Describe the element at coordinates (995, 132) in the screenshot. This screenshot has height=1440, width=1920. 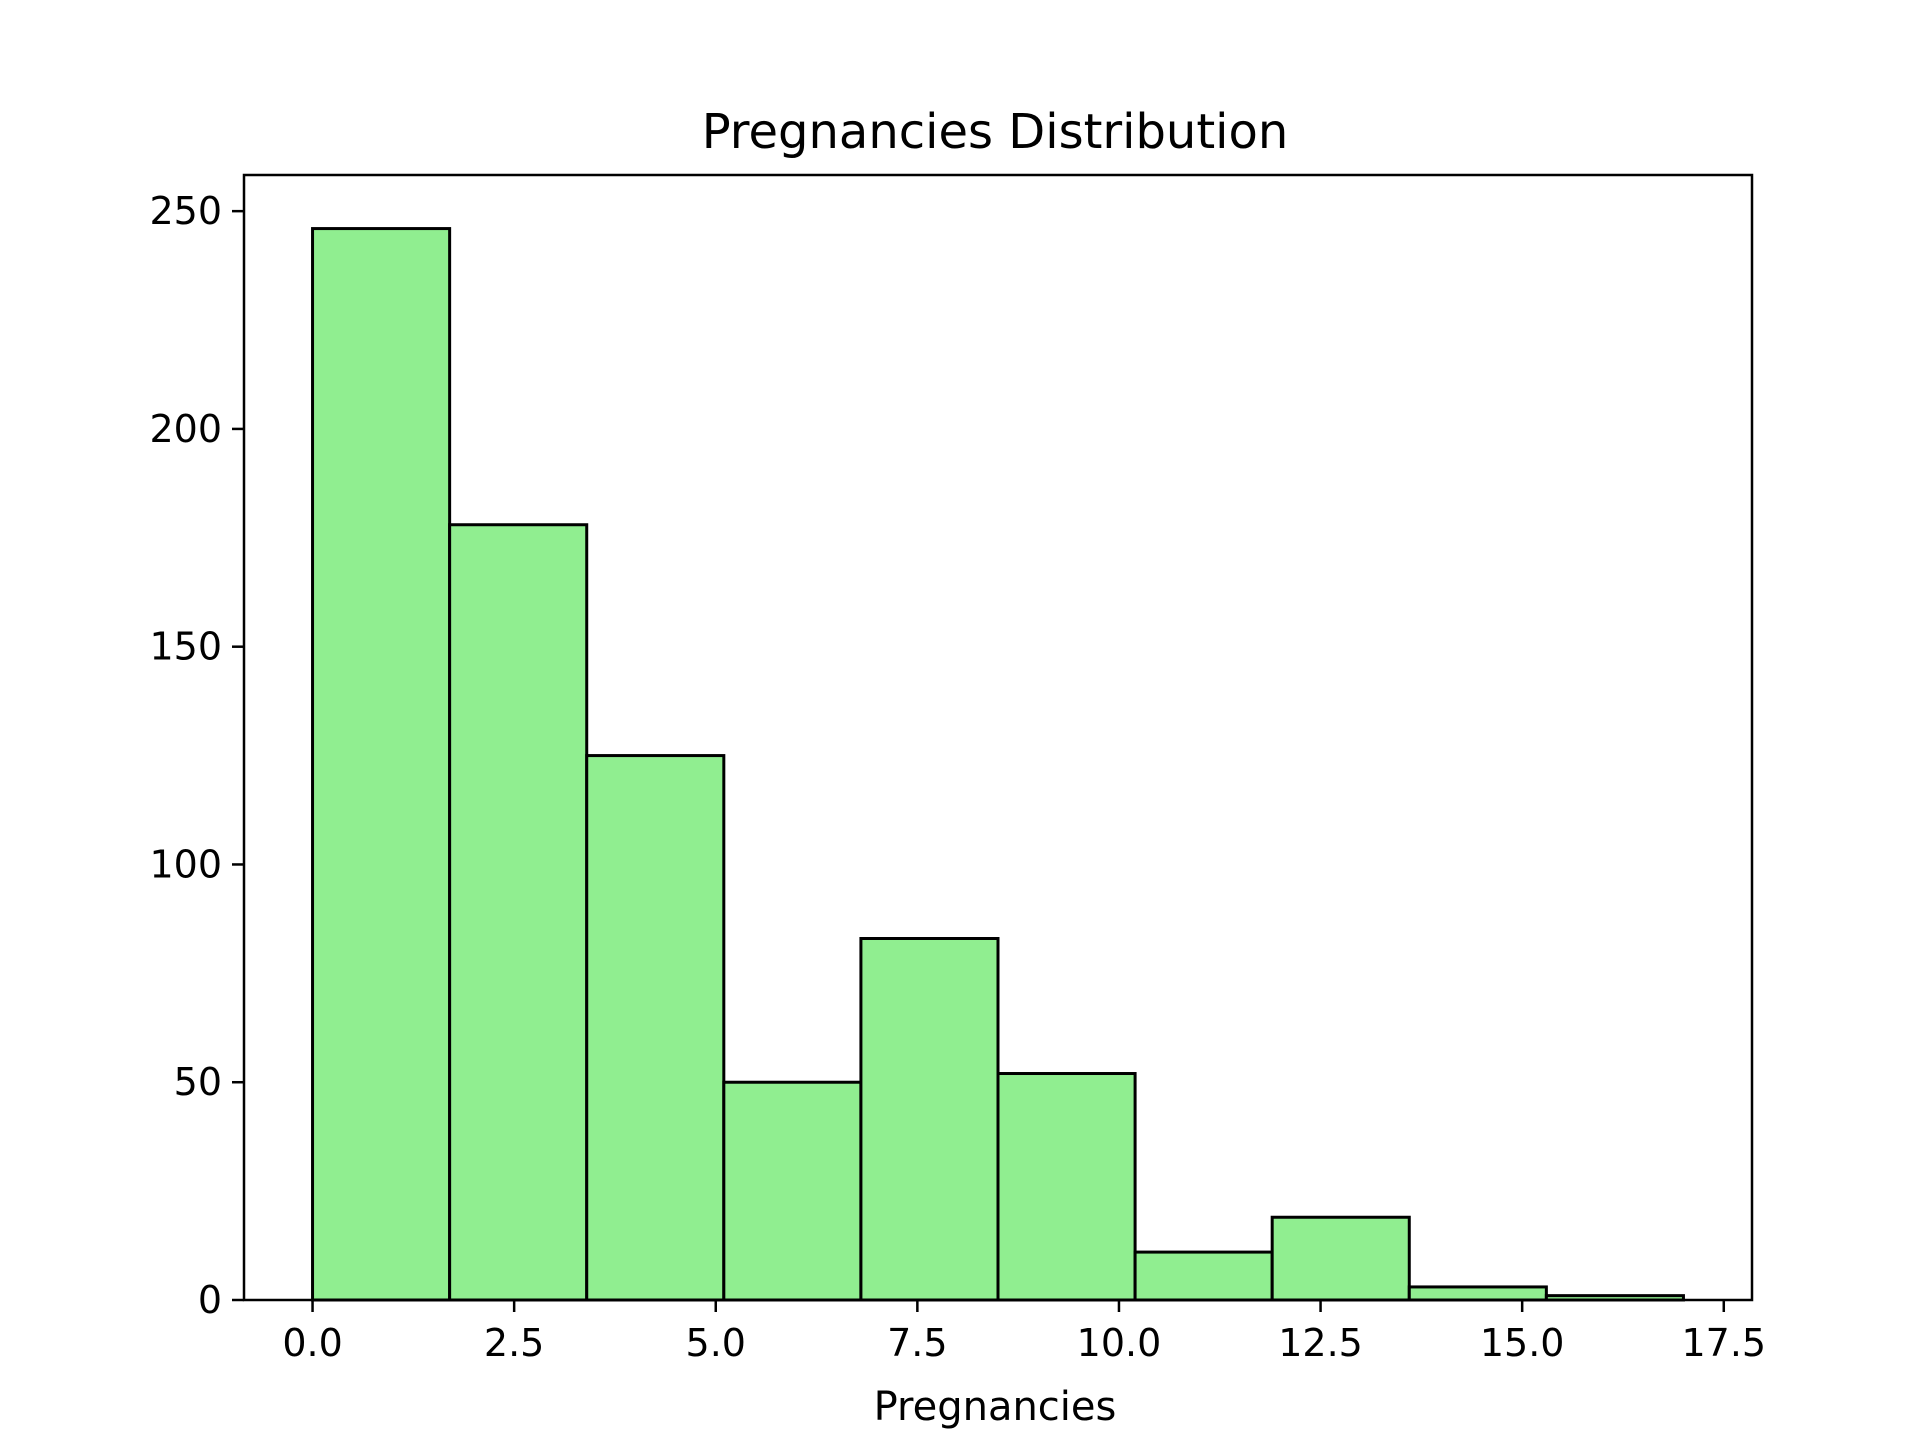
I see `chart-title: Pregnancies Distribution` at that location.